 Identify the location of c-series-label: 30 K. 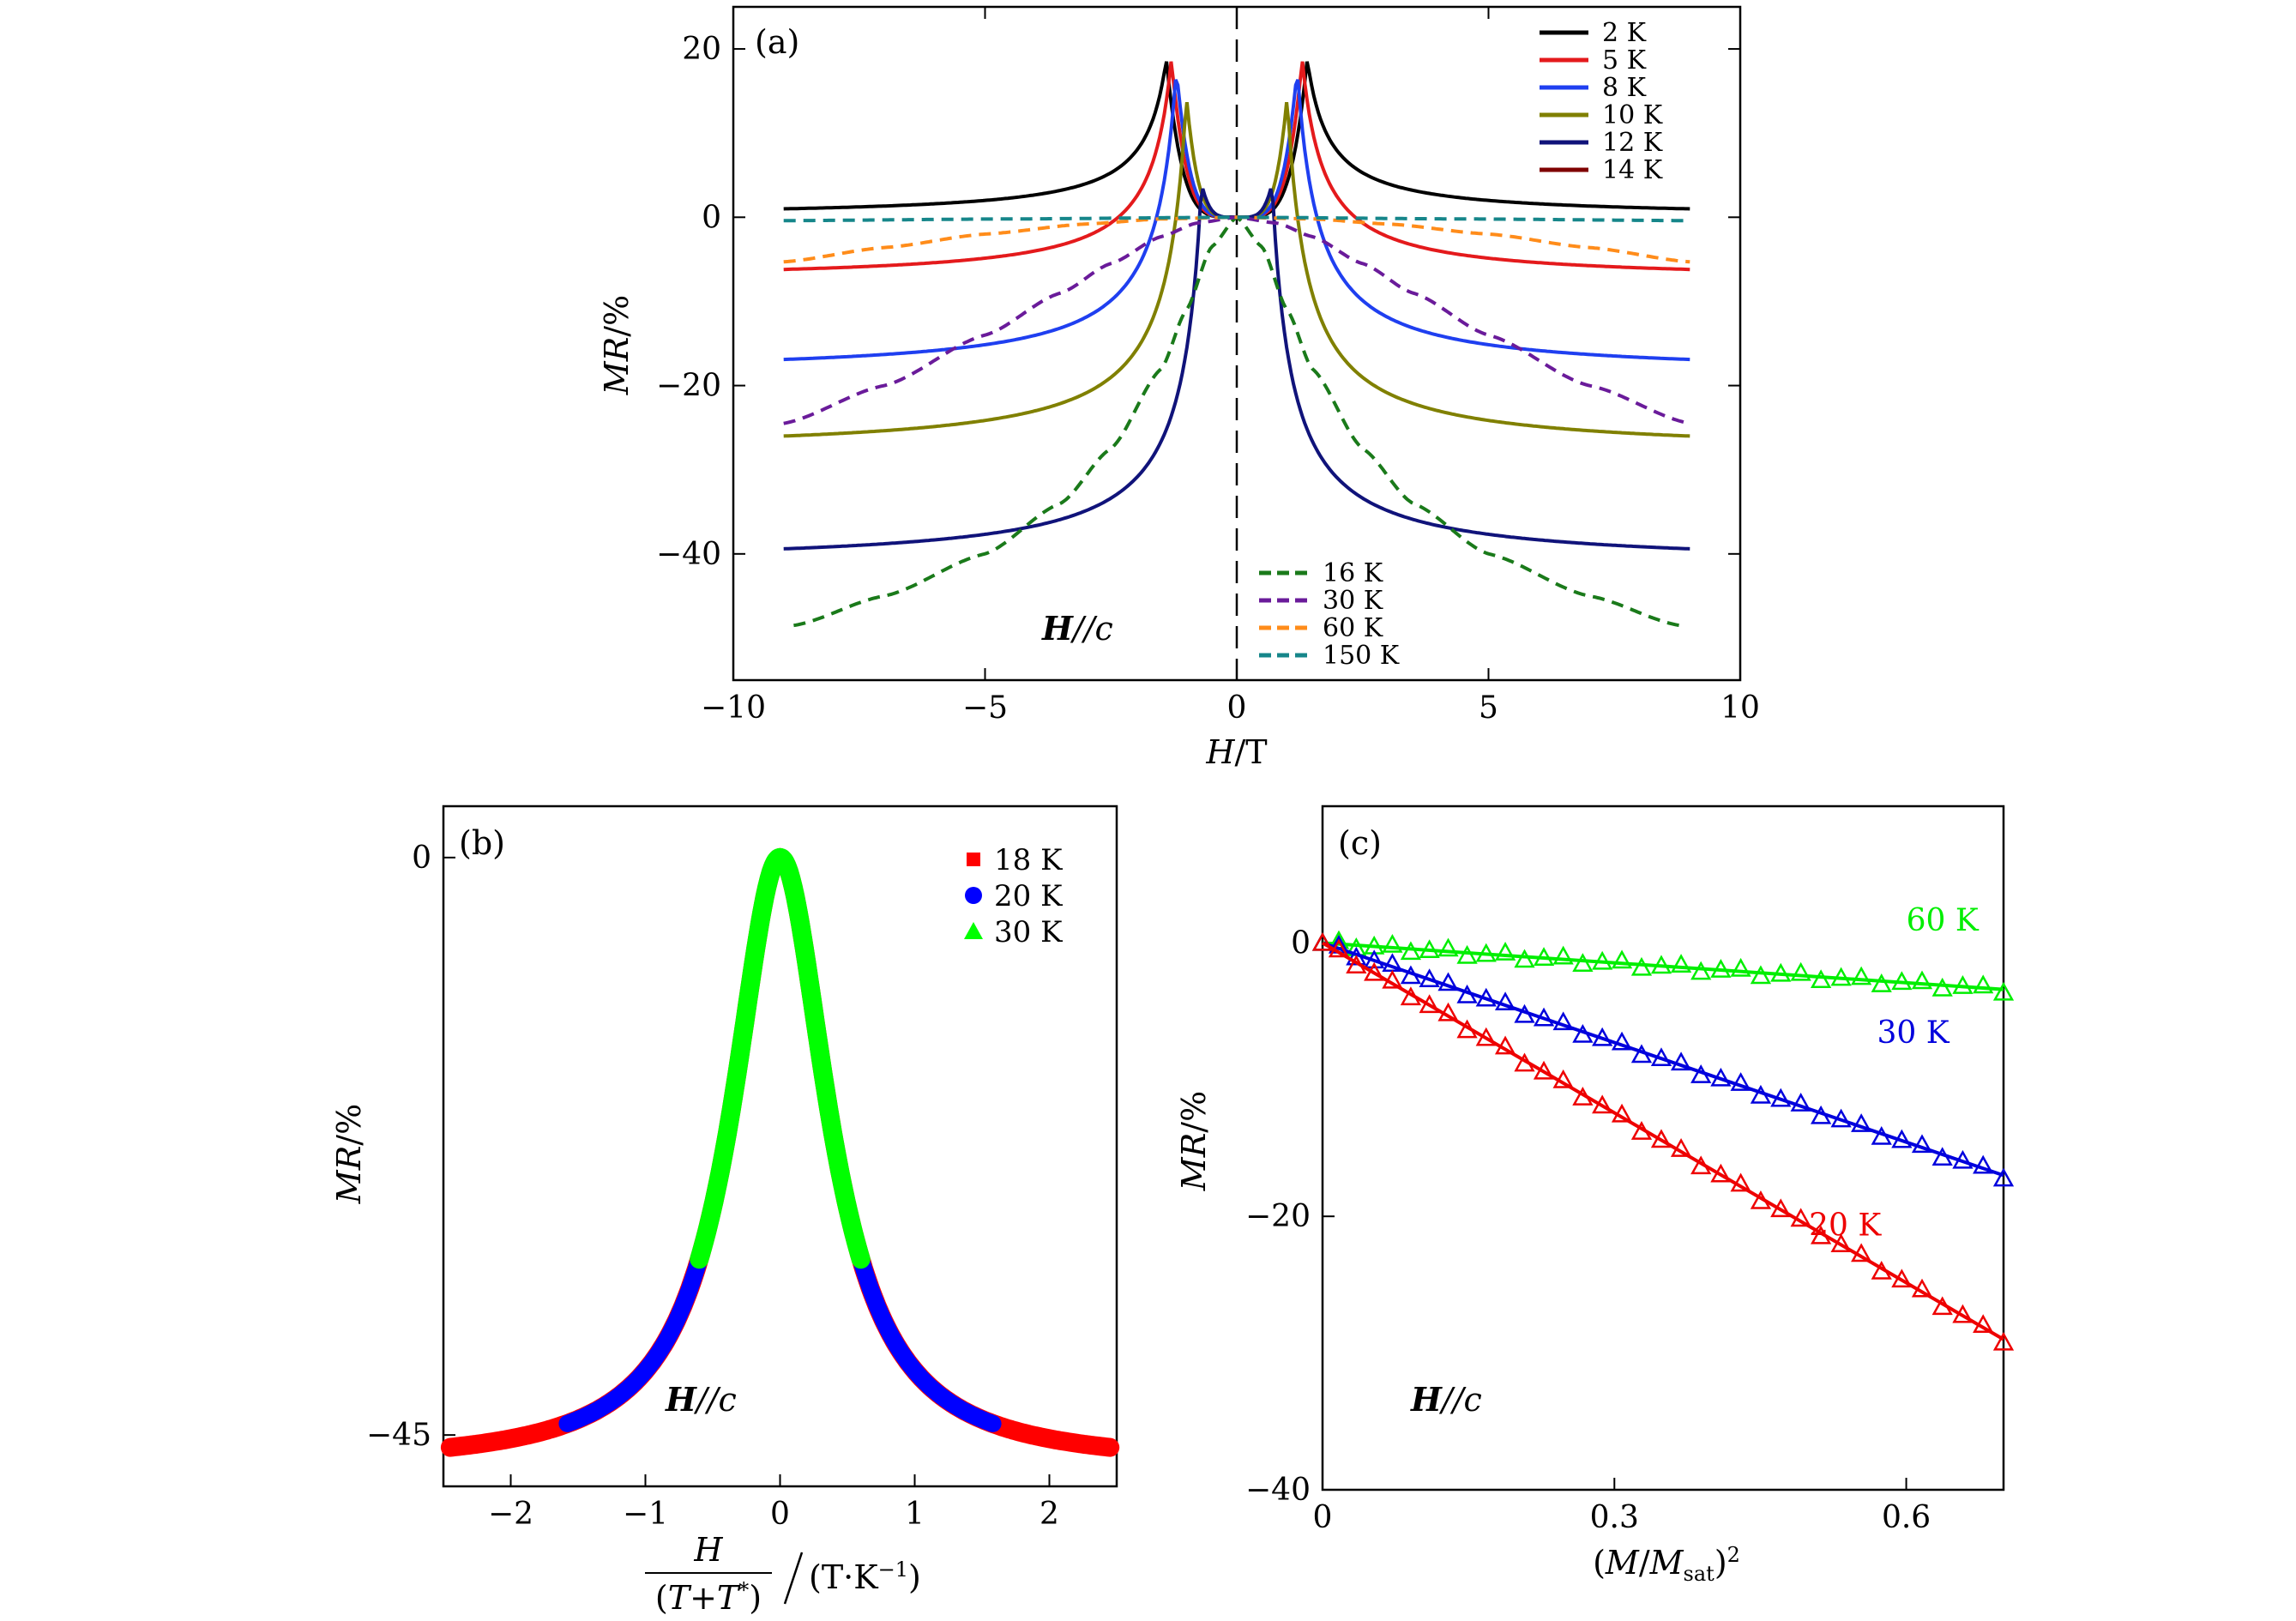
(1913, 1033).